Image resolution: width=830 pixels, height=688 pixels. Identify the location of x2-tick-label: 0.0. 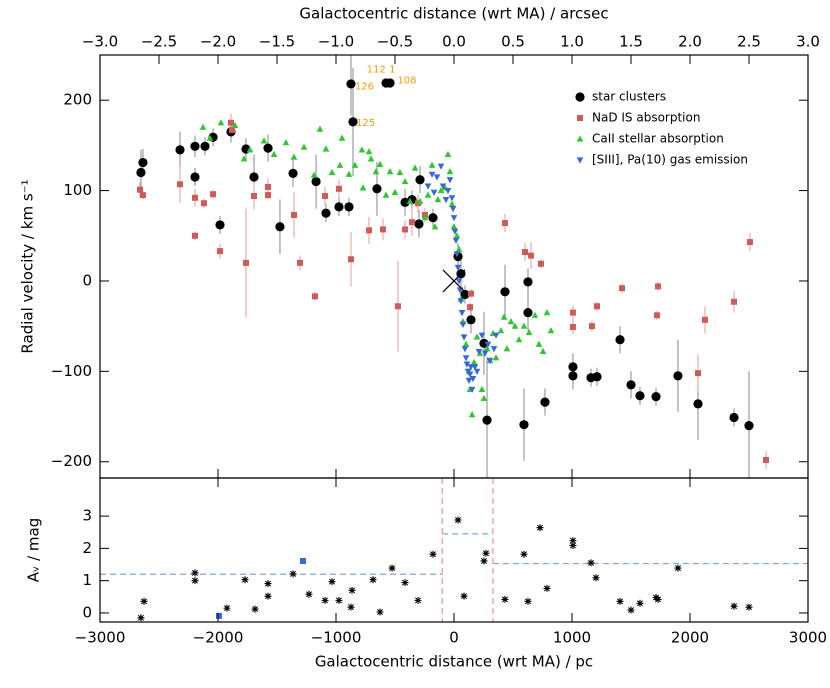
(454, 42).